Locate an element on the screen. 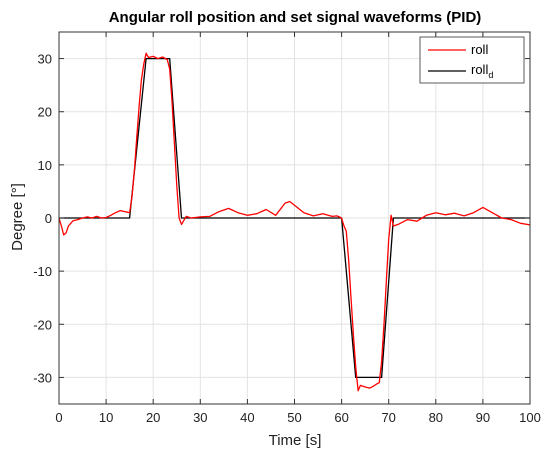 Image resolution: width=550 pixels, height=457 pixels. x-axis-label: Time [s] is located at coordinates (295, 440).